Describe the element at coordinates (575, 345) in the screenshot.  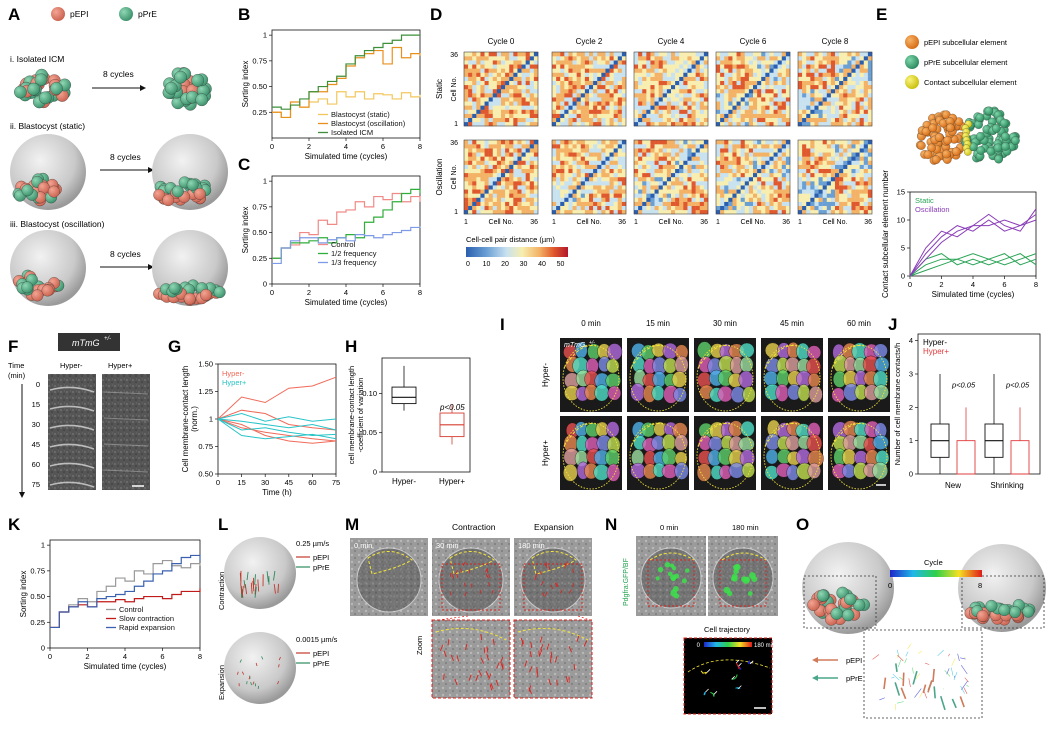
I see `mtmg-label: mTmG` at that location.